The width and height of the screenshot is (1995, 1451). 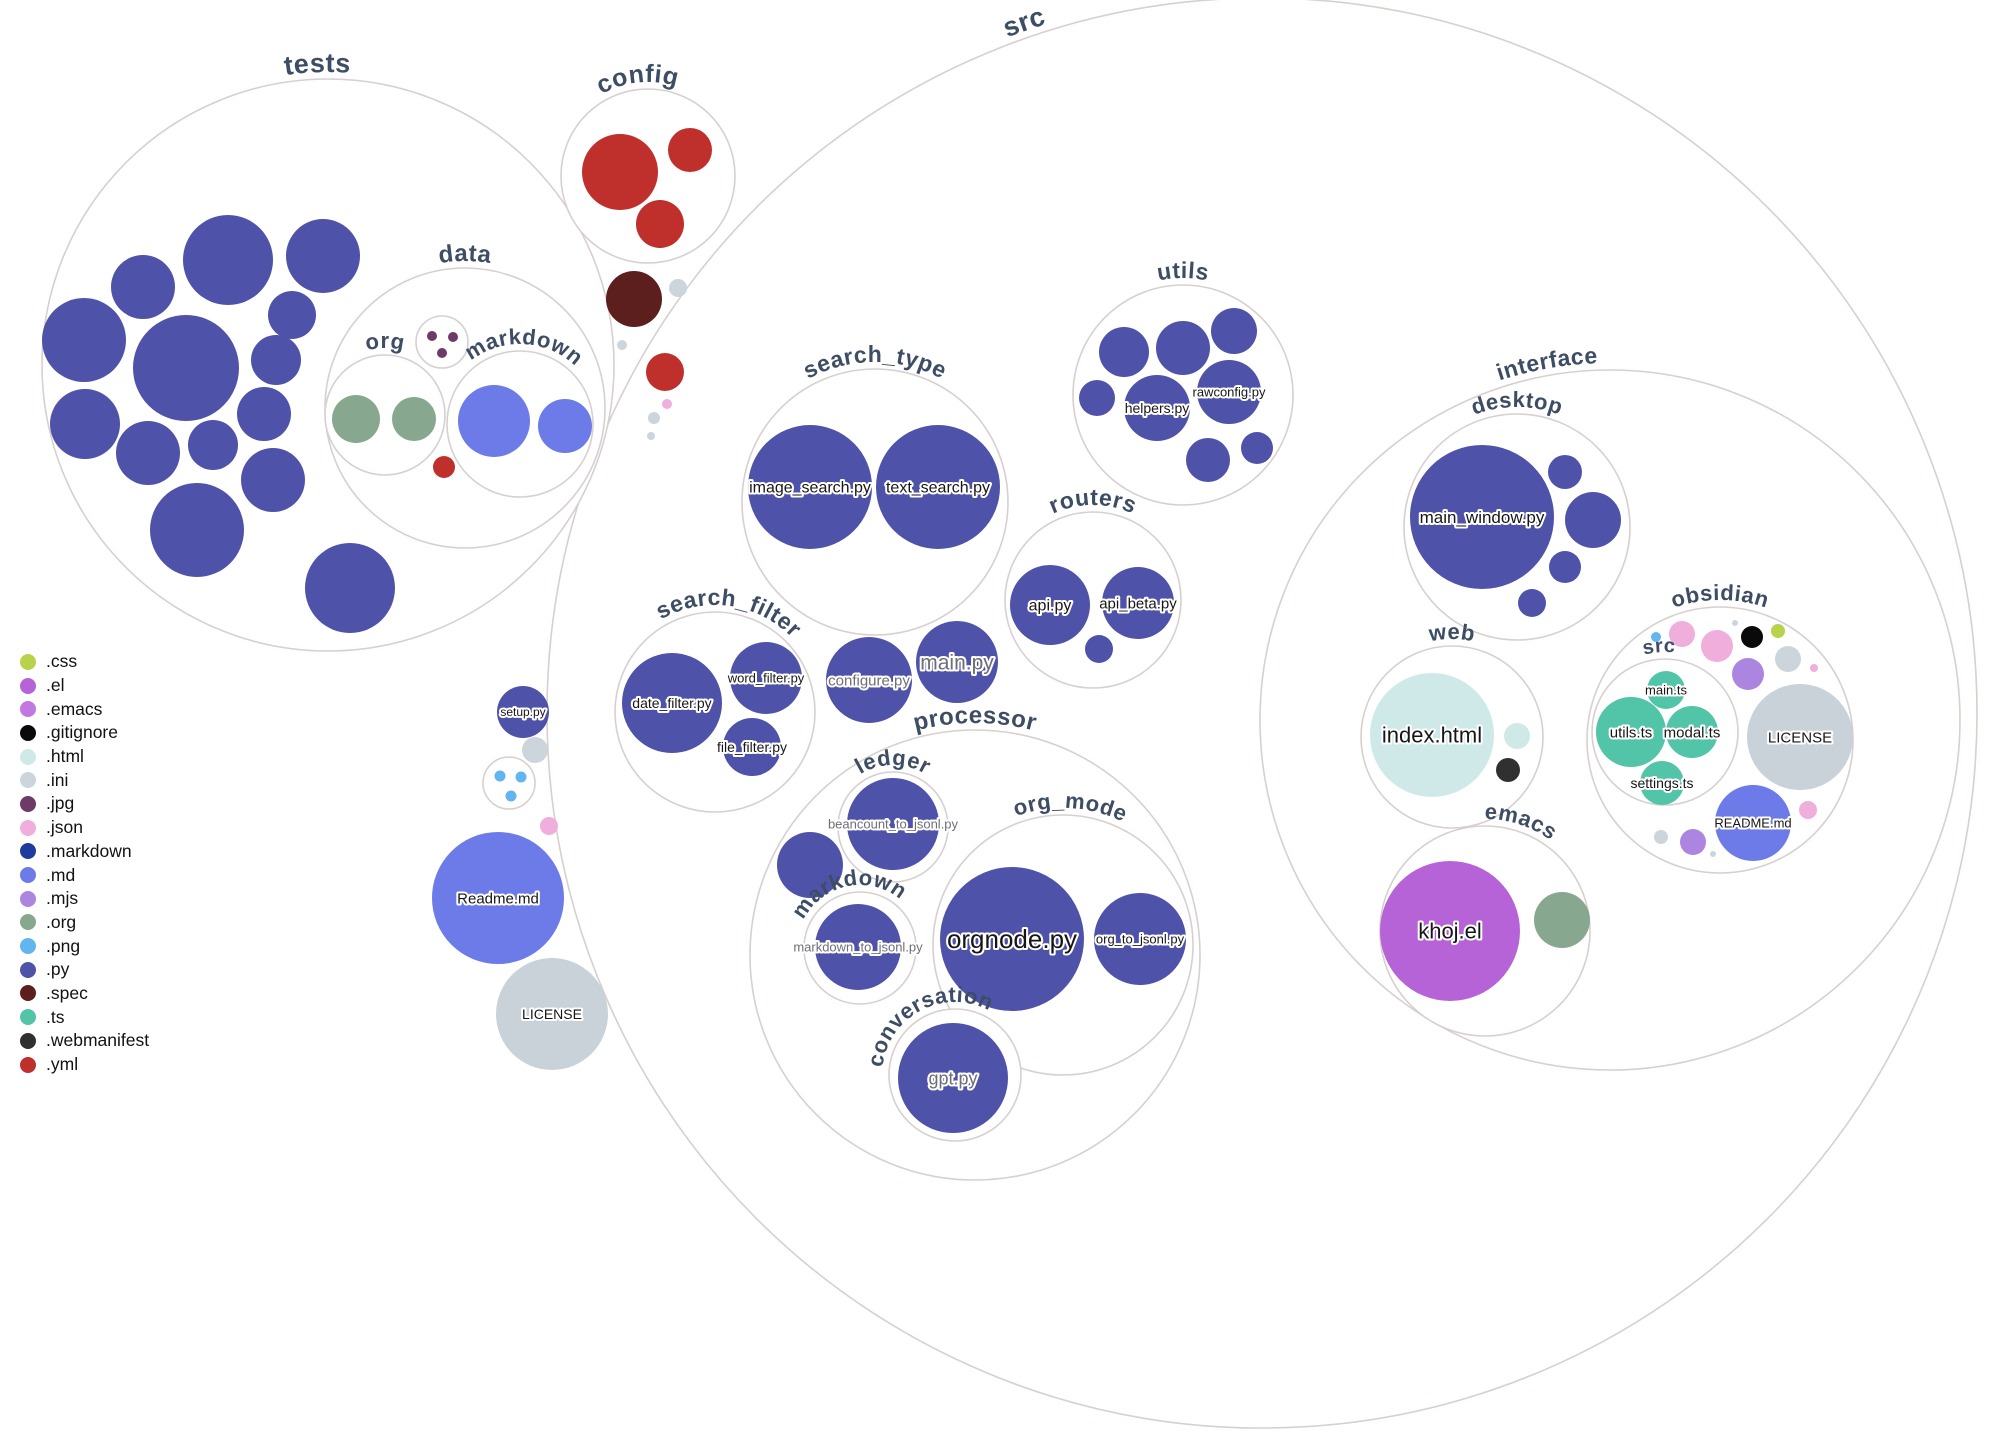 What do you see at coordinates (1482, 517) in the screenshot?
I see `file-main_window.py` at bounding box center [1482, 517].